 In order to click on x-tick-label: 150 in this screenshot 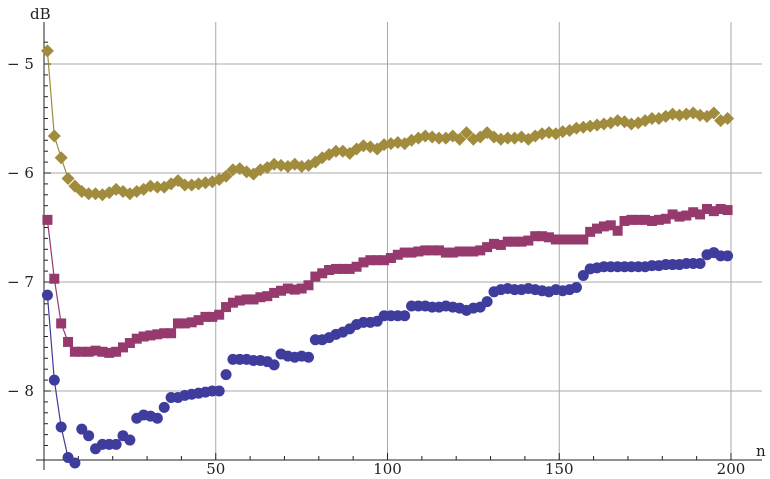, I will do `click(559, 469)`.